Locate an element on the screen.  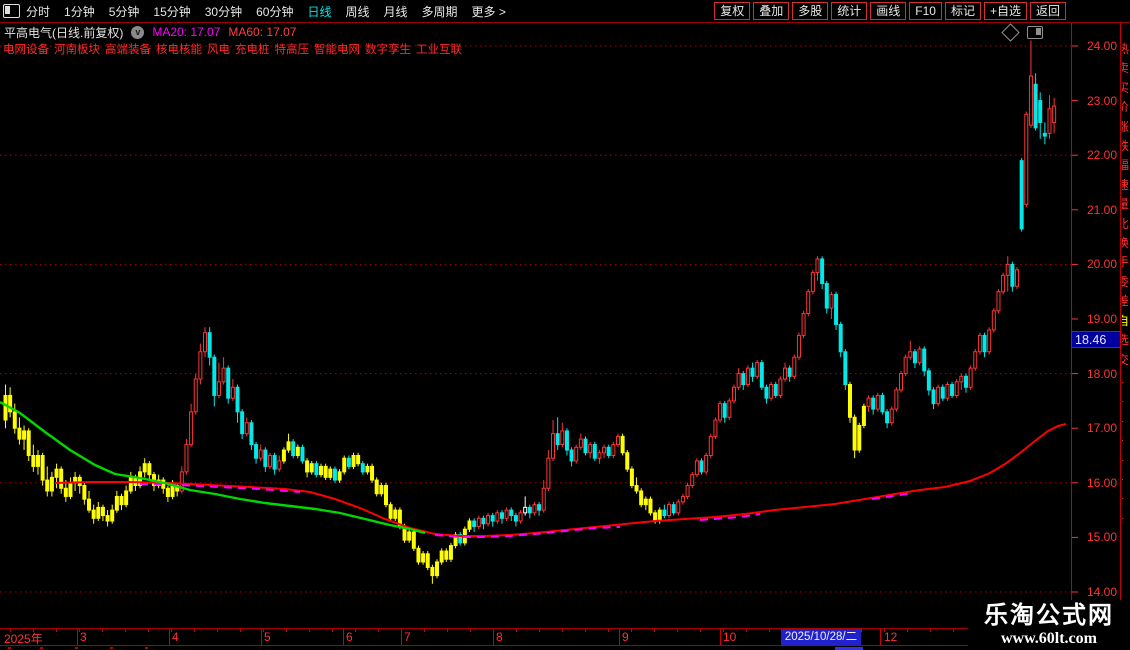
chart-legend: 平高电气(日线.前复权) v MA20: 17.07 MA60: 17.07 is located at coordinates (150, 32).